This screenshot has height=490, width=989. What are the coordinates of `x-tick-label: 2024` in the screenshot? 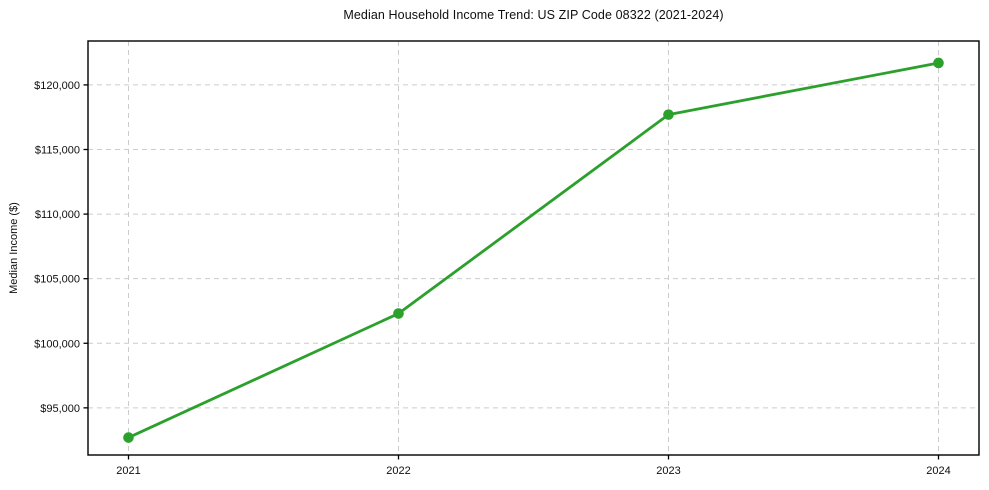 It's located at (938, 471).